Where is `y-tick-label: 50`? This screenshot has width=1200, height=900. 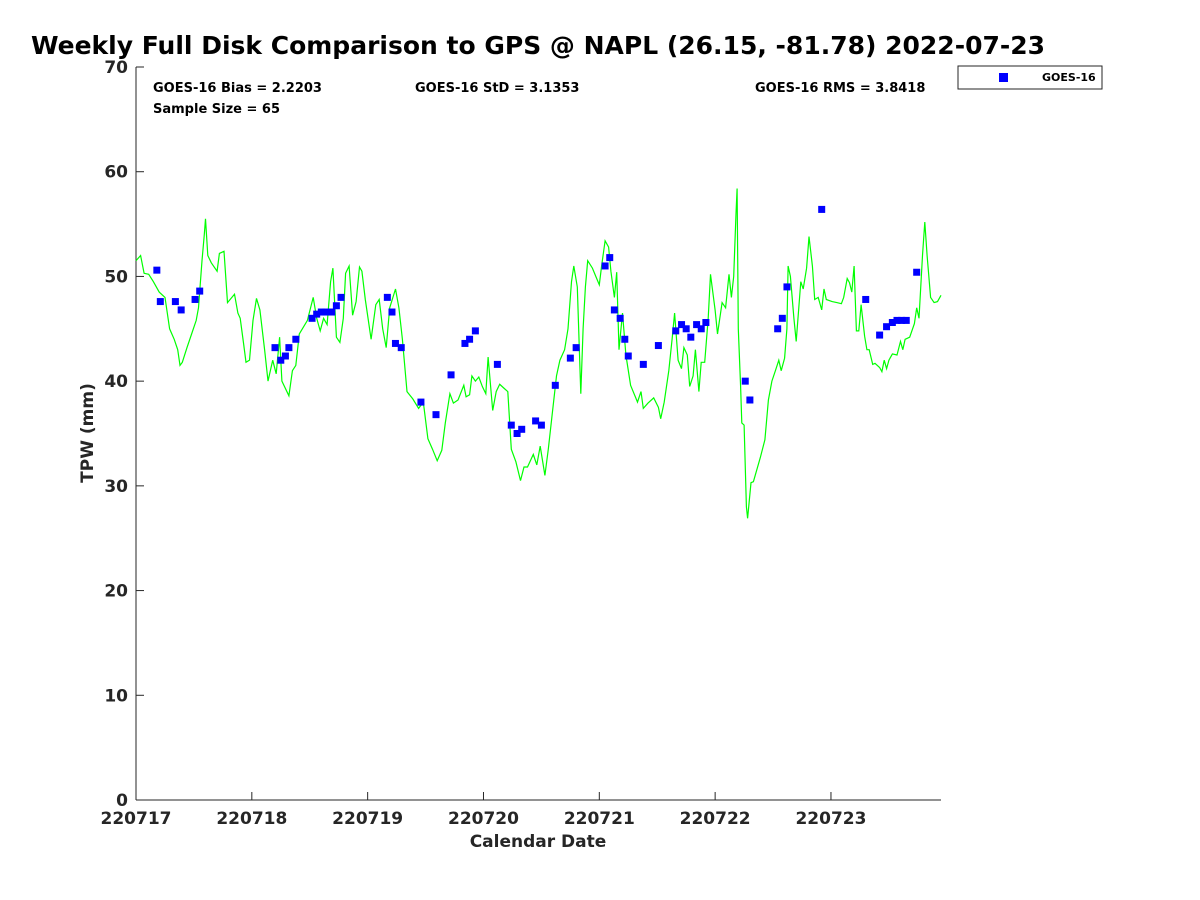
y-tick-label: 50 is located at coordinates (116, 277).